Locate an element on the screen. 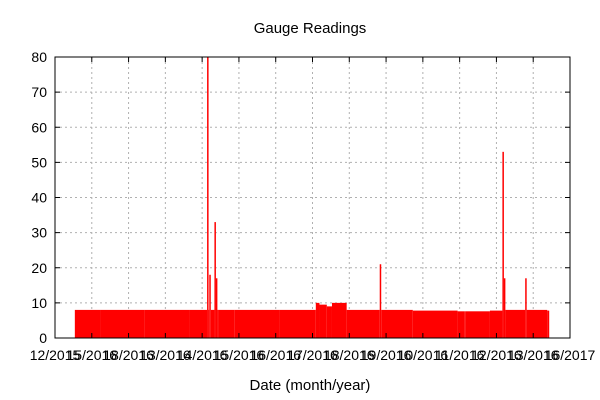  x-tick-label: 19/2016 is located at coordinates (386, 355).